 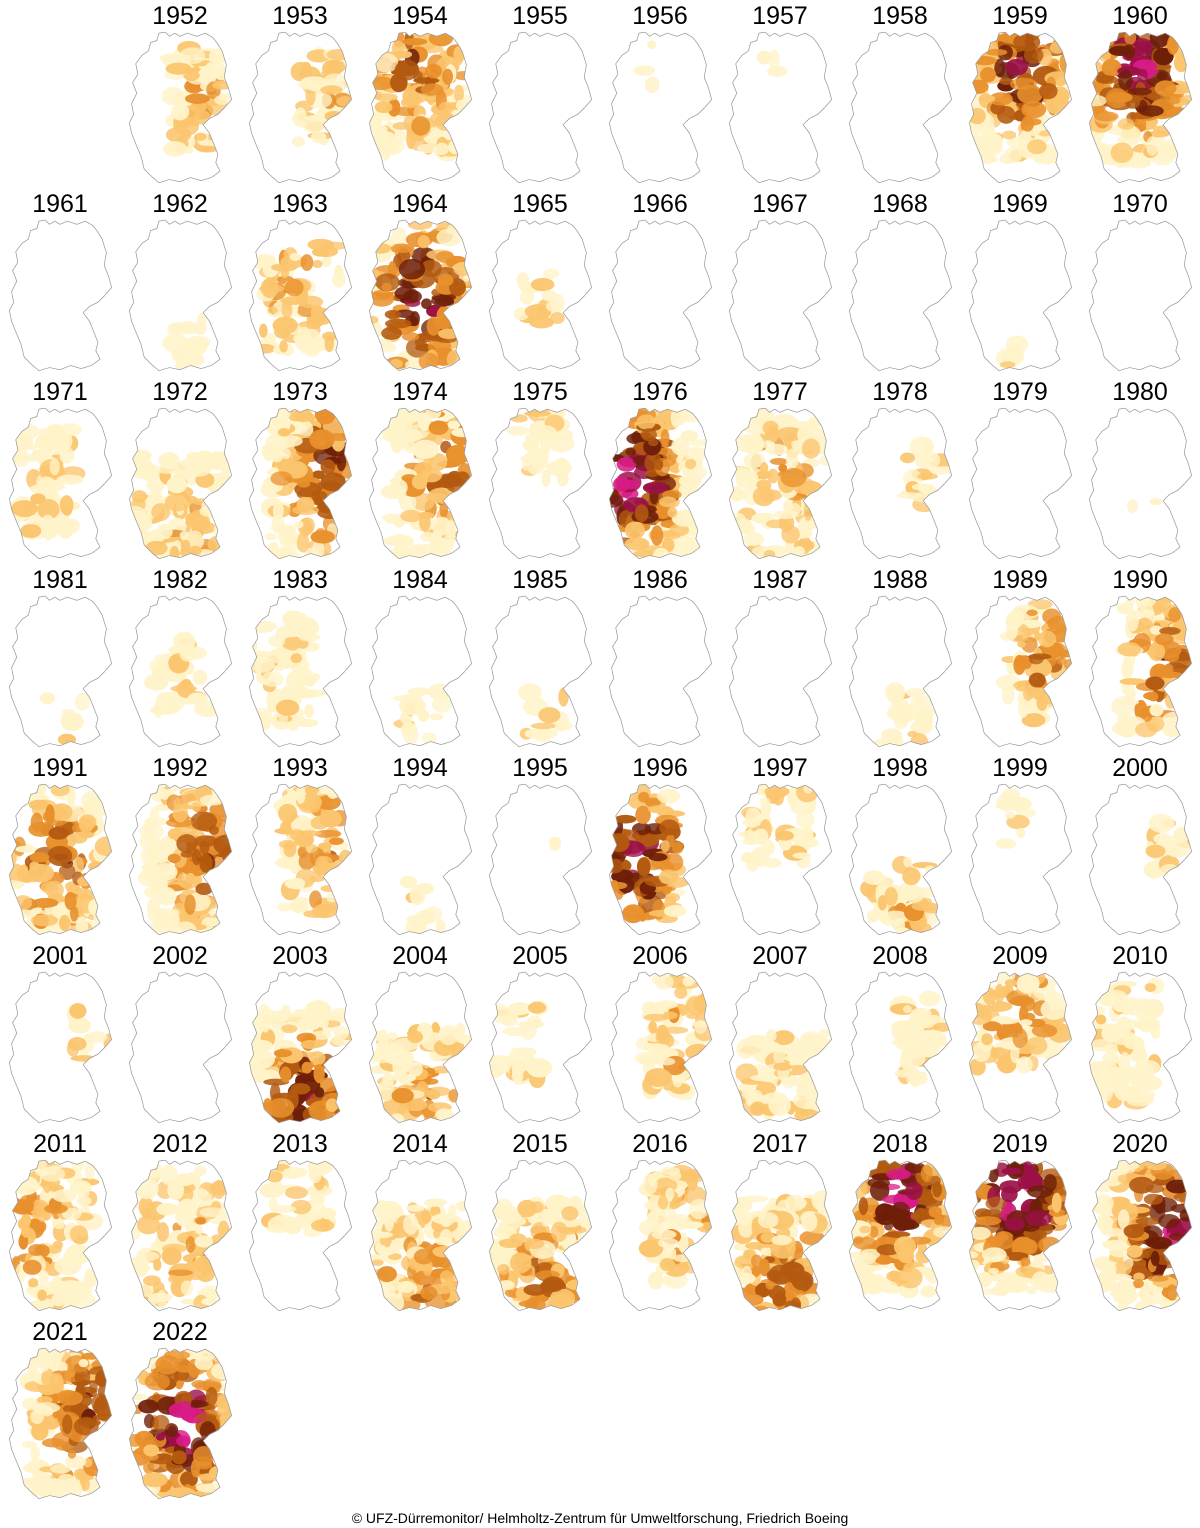 I want to click on year-map-panel: 1970, so click(x=1140, y=282).